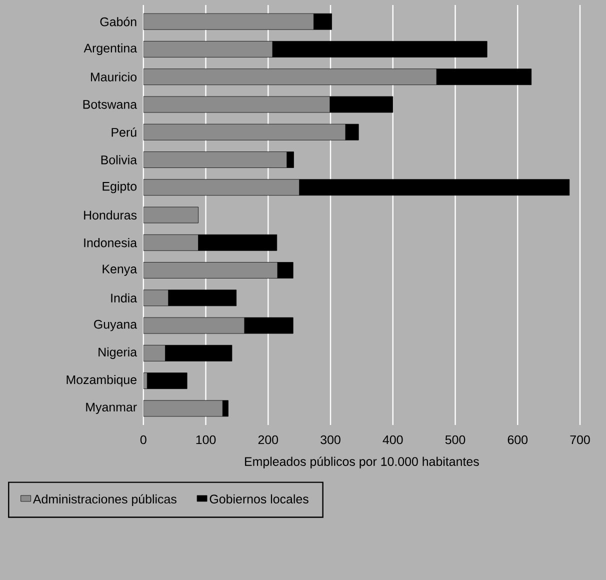 This screenshot has height=580, width=606. What do you see at coordinates (362, 462) in the screenshot?
I see `x-axis-title: Empleados públicos por 10.000 habitantes` at bounding box center [362, 462].